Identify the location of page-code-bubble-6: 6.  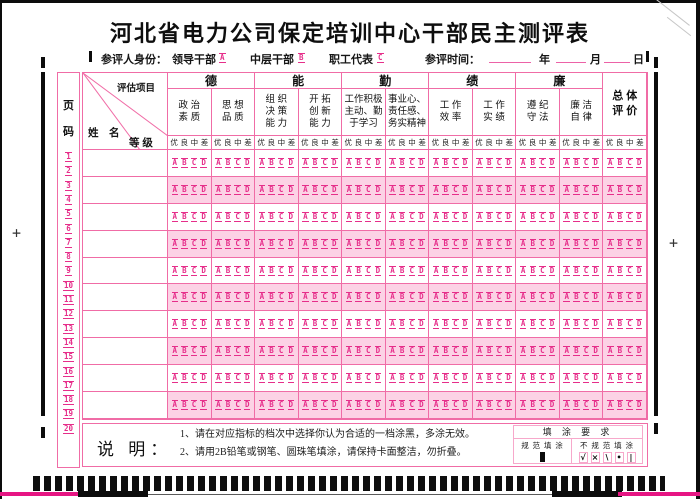
(68, 227).